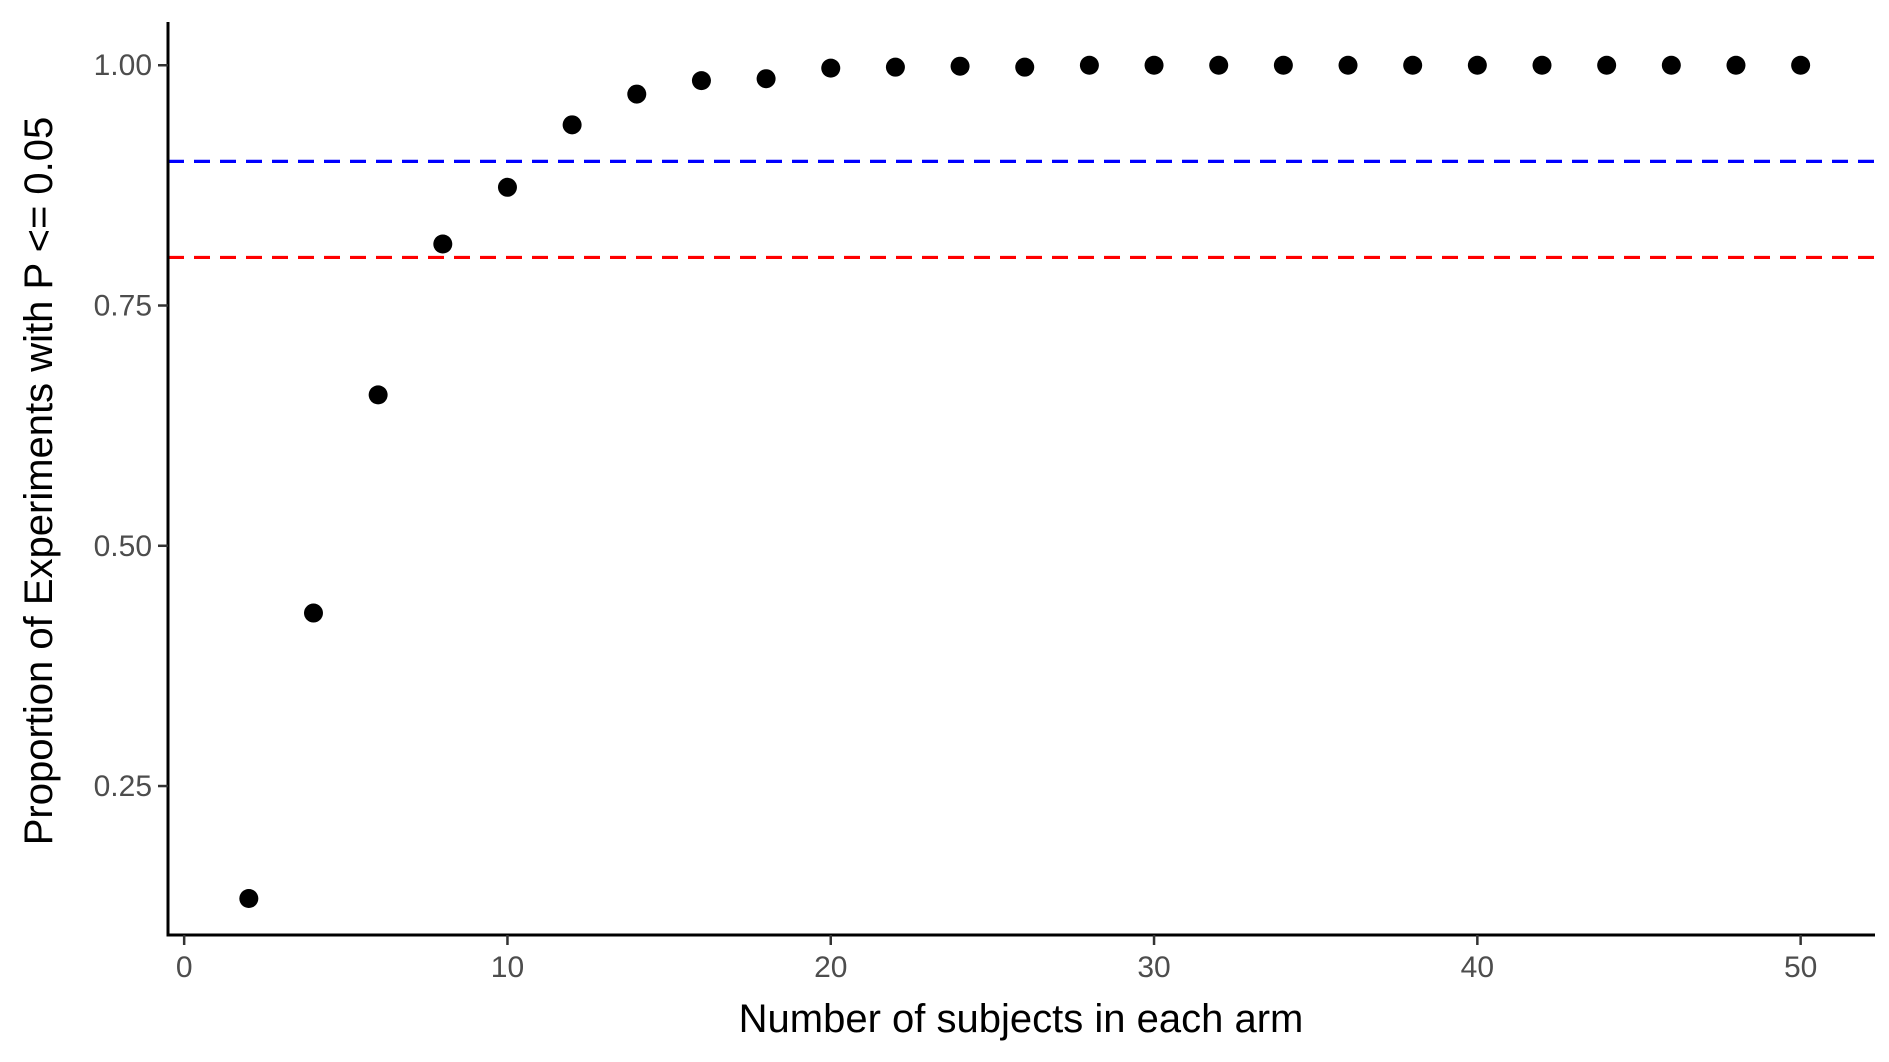  Describe the element at coordinates (1477, 967) in the screenshot. I see `x-tick-label: 40` at that location.